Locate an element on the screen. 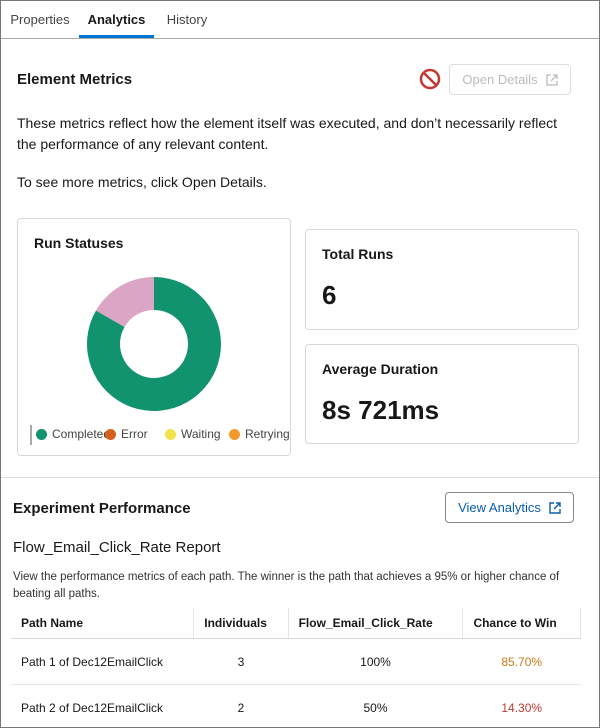 This screenshot has height=728, width=600. section-title: Element Metrics is located at coordinates (75, 79).